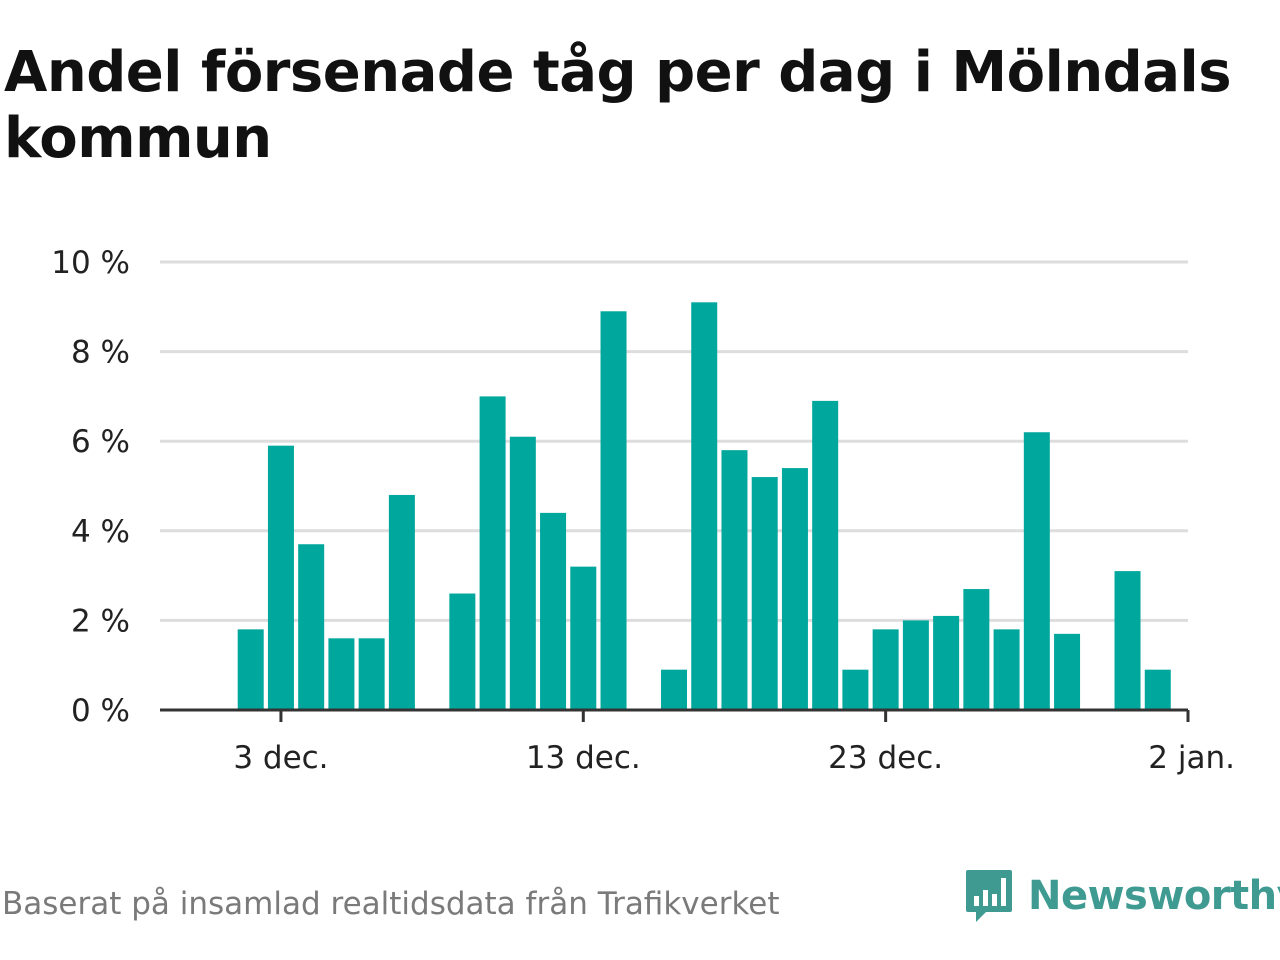  What do you see at coordinates (989, 896) in the screenshot?
I see `newsworthy-logo-icon` at bounding box center [989, 896].